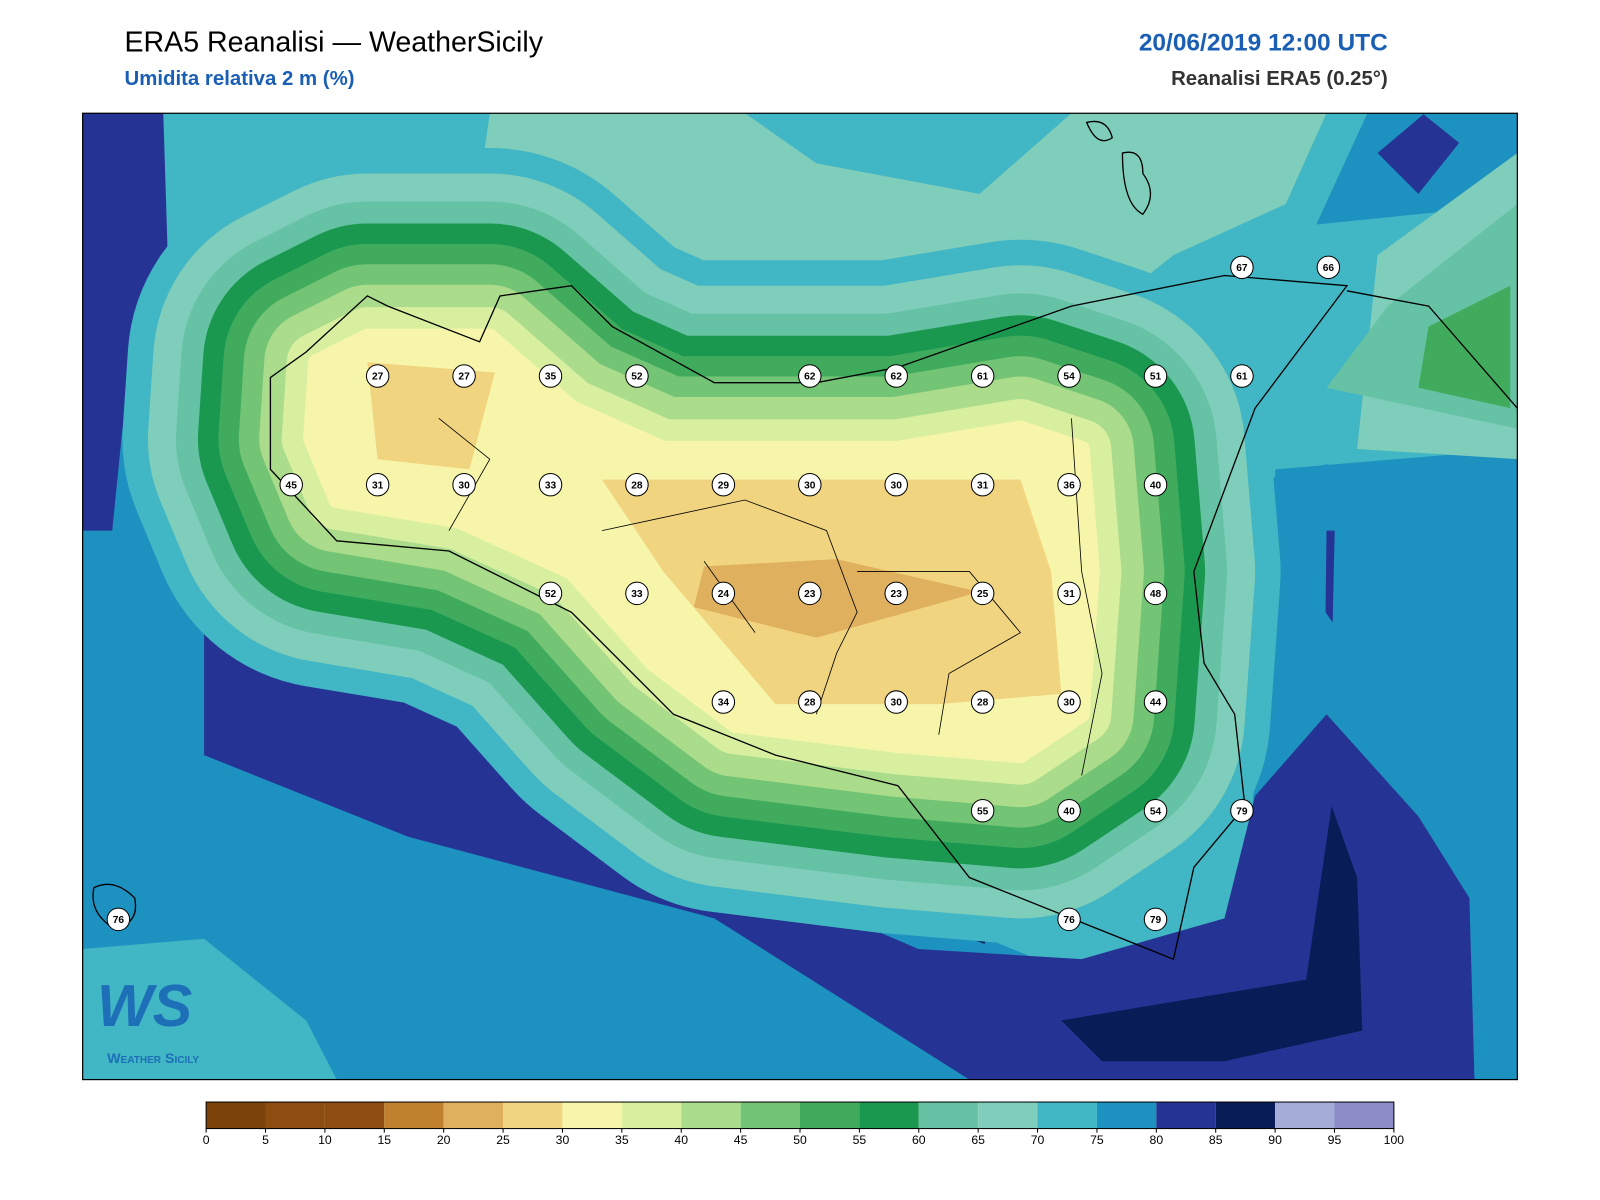 The height and width of the screenshot is (1200, 1600). I want to click on colorbar-label: 5, so click(265, 1140).